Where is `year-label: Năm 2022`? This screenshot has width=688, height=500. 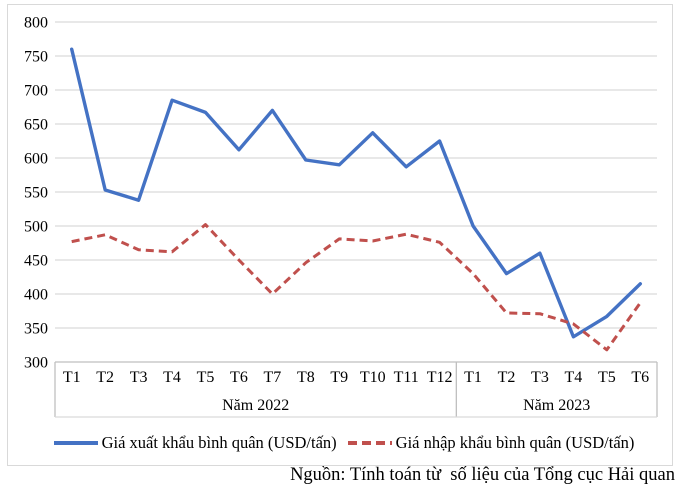 year-label: Năm 2022 is located at coordinates (255, 405).